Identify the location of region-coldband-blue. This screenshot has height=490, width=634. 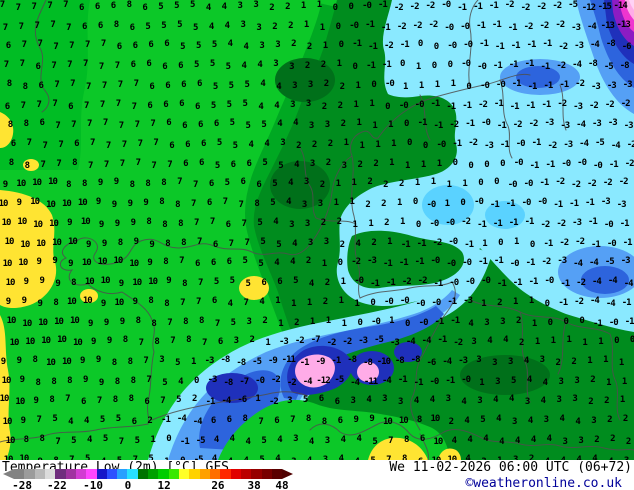
(240, 410).